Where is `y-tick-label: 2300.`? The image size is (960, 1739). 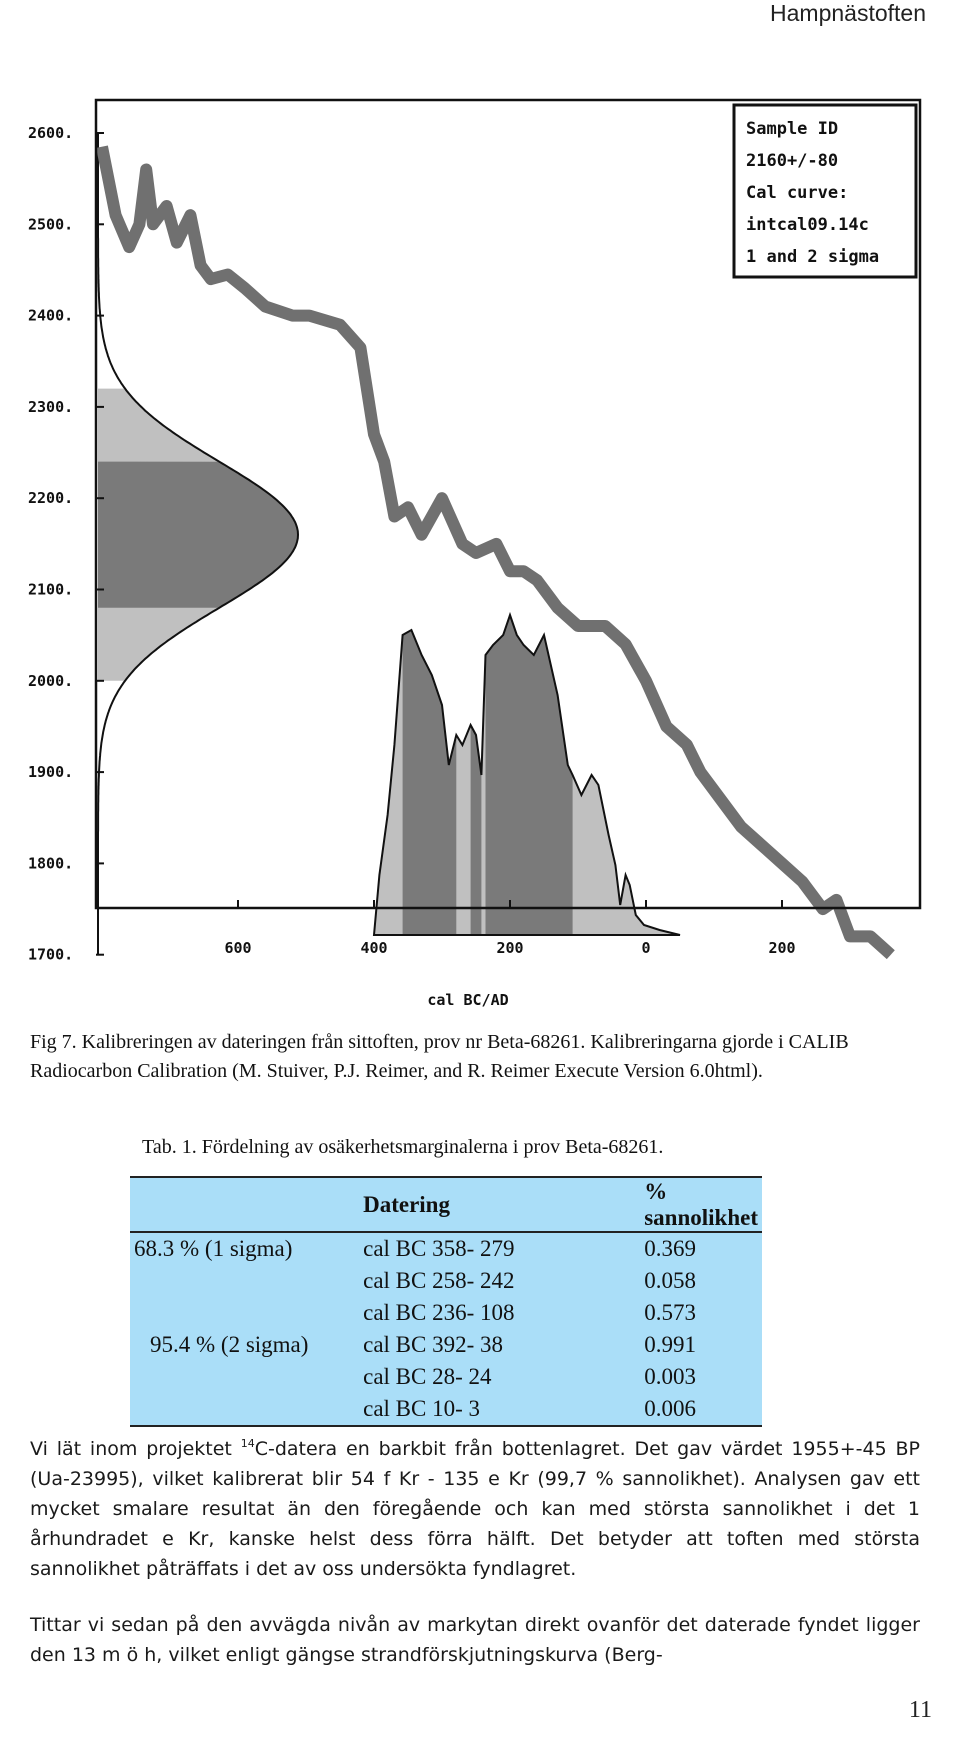 y-tick-label: 2300. is located at coordinates (50, 407).